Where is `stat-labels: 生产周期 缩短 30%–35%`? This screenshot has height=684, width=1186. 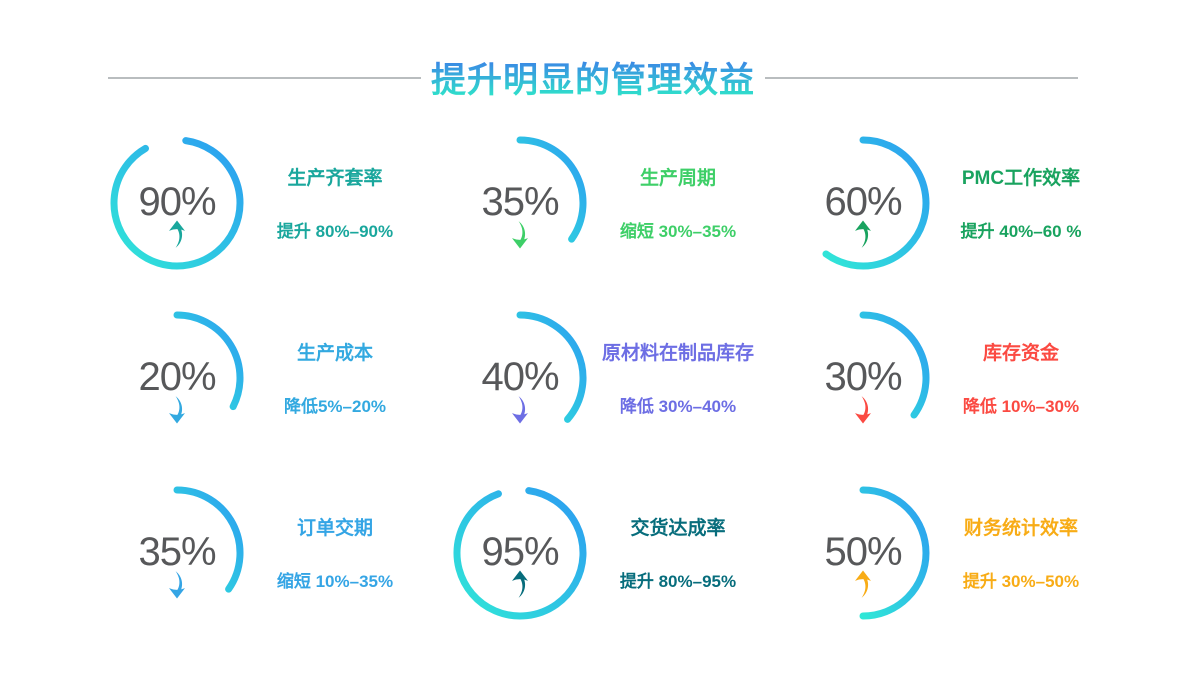 stat-labels: 生产周期 缩短 30%–35% is located at coordinates (678, 203).